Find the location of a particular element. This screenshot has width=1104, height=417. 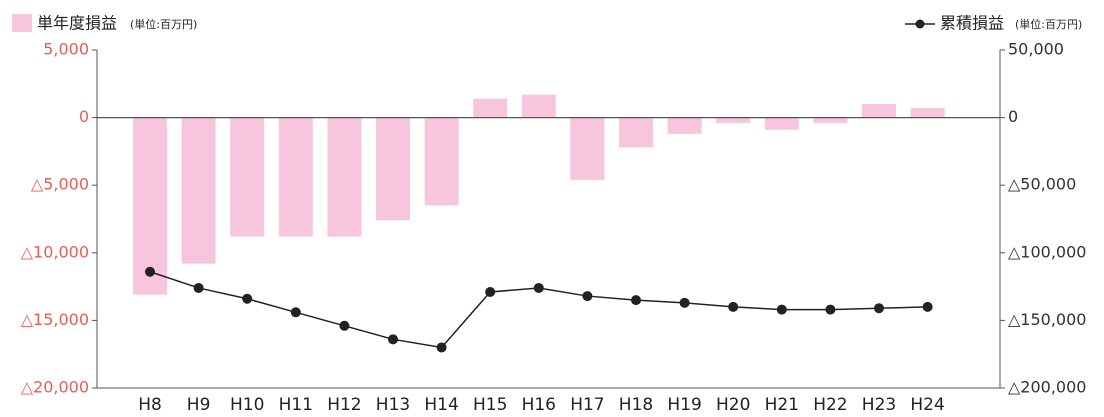

legend-bar-name: 単年度損益 is located at coordinates (77, 23).